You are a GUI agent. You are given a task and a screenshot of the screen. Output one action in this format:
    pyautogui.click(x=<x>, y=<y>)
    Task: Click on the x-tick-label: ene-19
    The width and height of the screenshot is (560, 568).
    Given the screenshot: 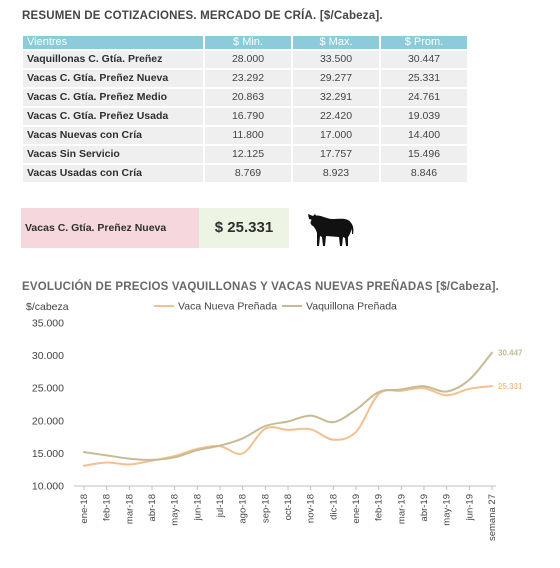 What is the action you would take?
    pyautogui.click(x=356, y=509)
    